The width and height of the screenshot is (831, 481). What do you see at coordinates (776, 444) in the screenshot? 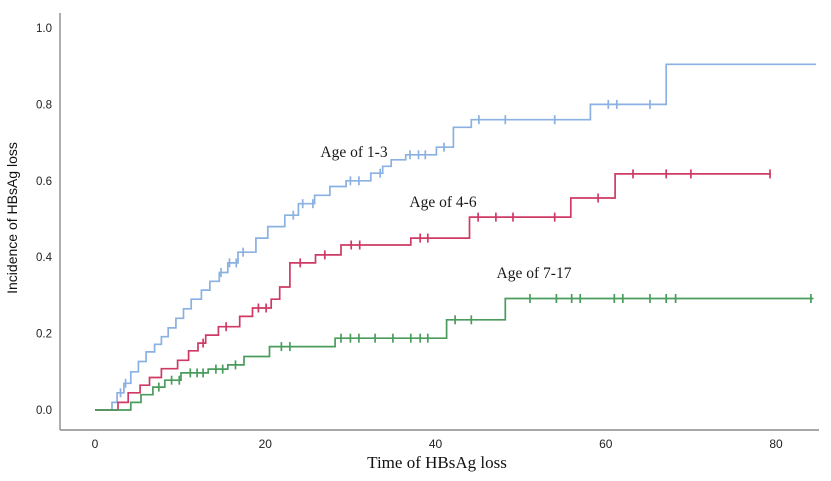
I see `x-tick-label: 80` at bounding box center [776, 444].